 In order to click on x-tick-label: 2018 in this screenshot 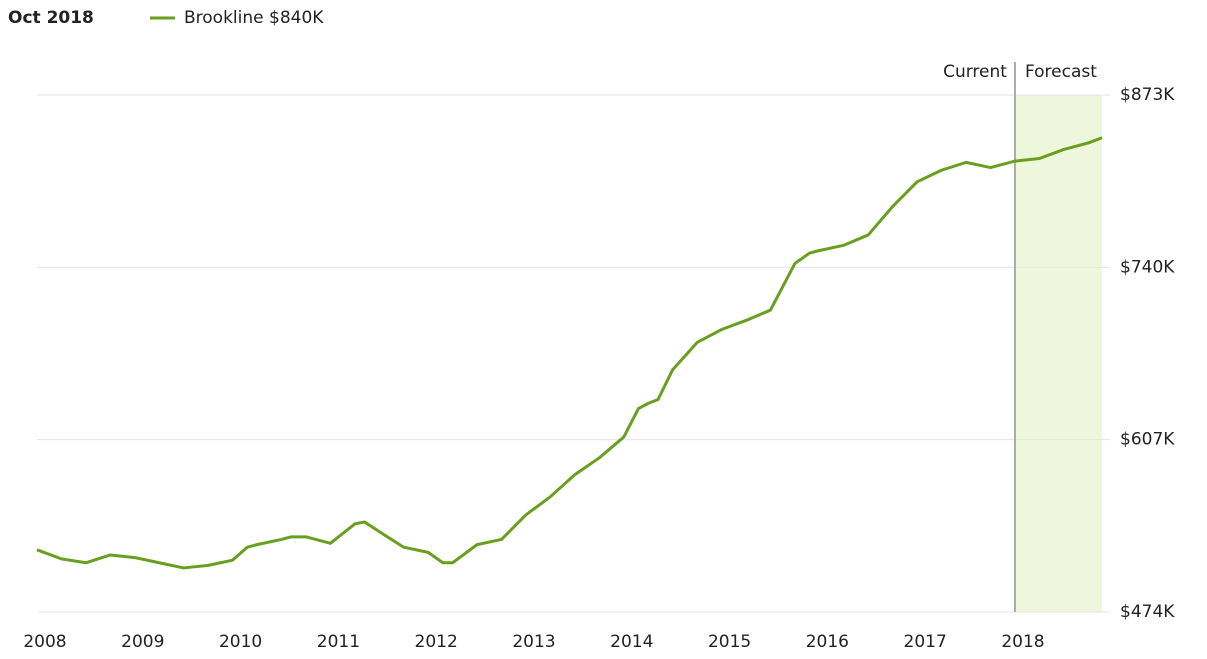, I will do `click(1022, 642)`.